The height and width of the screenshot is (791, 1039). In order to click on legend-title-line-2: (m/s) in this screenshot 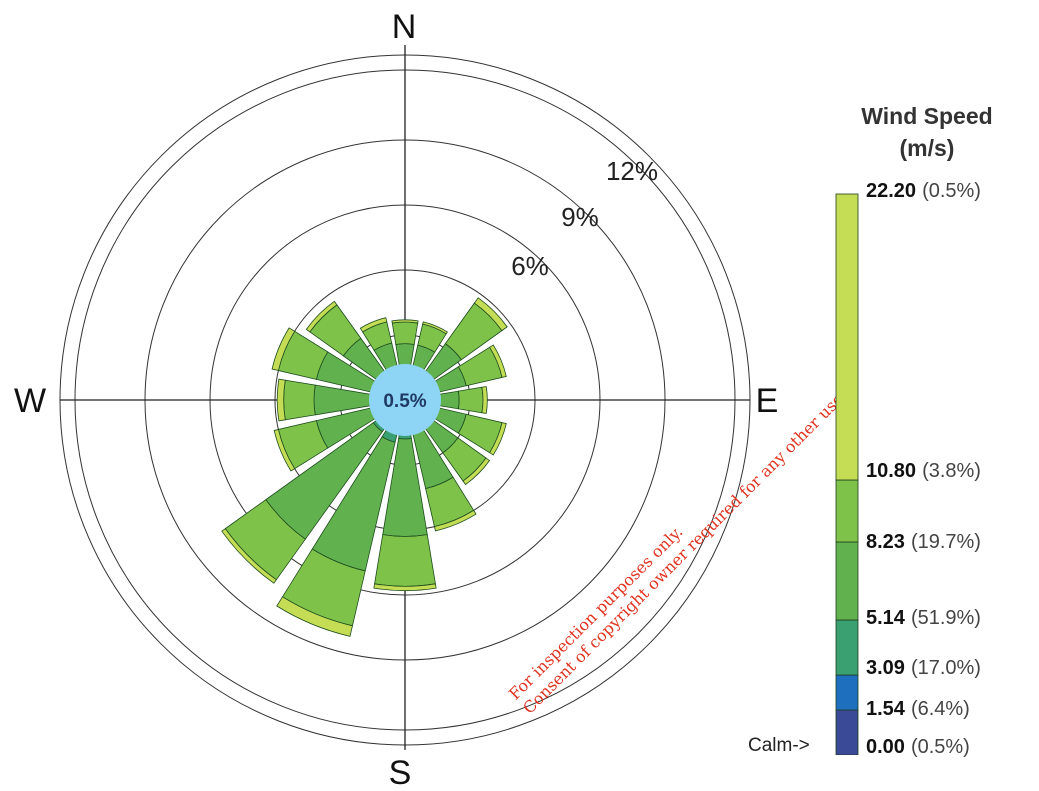, I will do `click(927, 148)`.